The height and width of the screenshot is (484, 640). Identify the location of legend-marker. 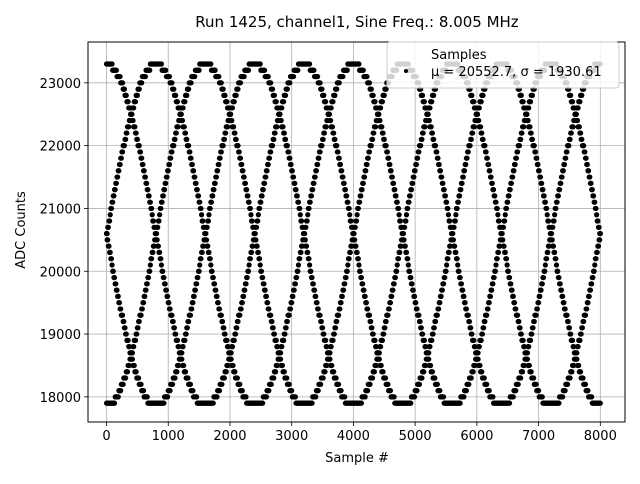
(406, 71).